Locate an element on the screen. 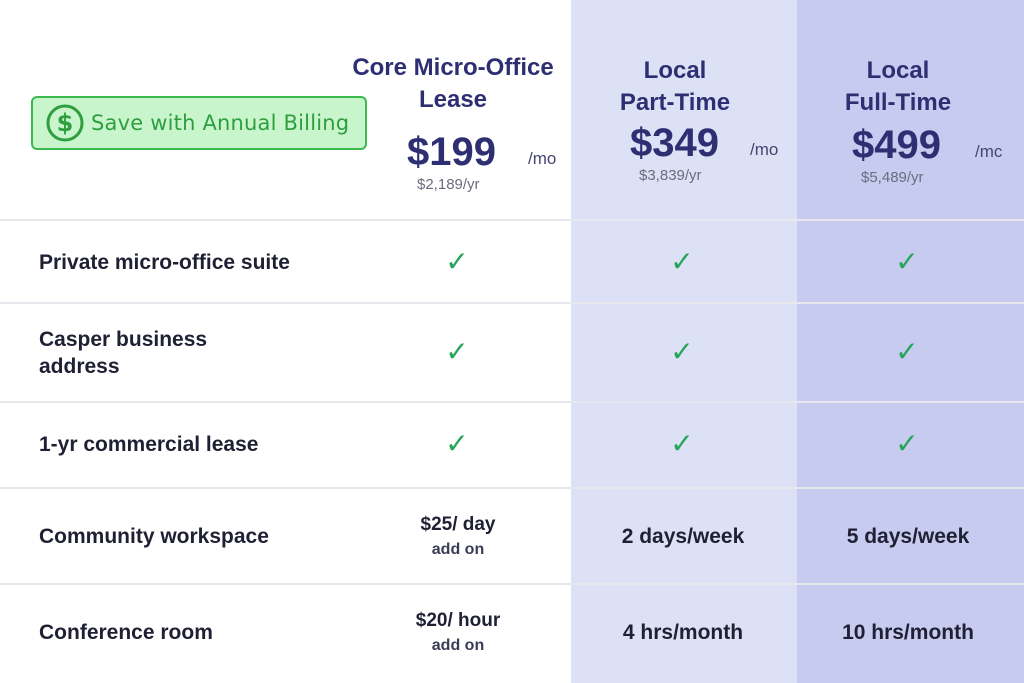 The height and width of the screenshot is (683, 1024). part-time-conference: 4 hrs/month is located at coordinates (683, 632).